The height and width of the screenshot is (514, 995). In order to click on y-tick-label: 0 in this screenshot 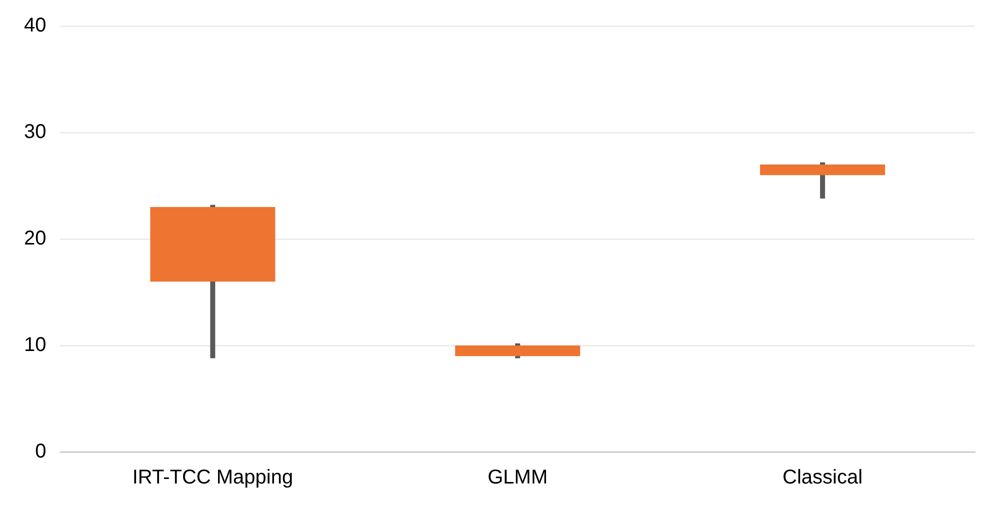, I will do `click(40, 451)`.